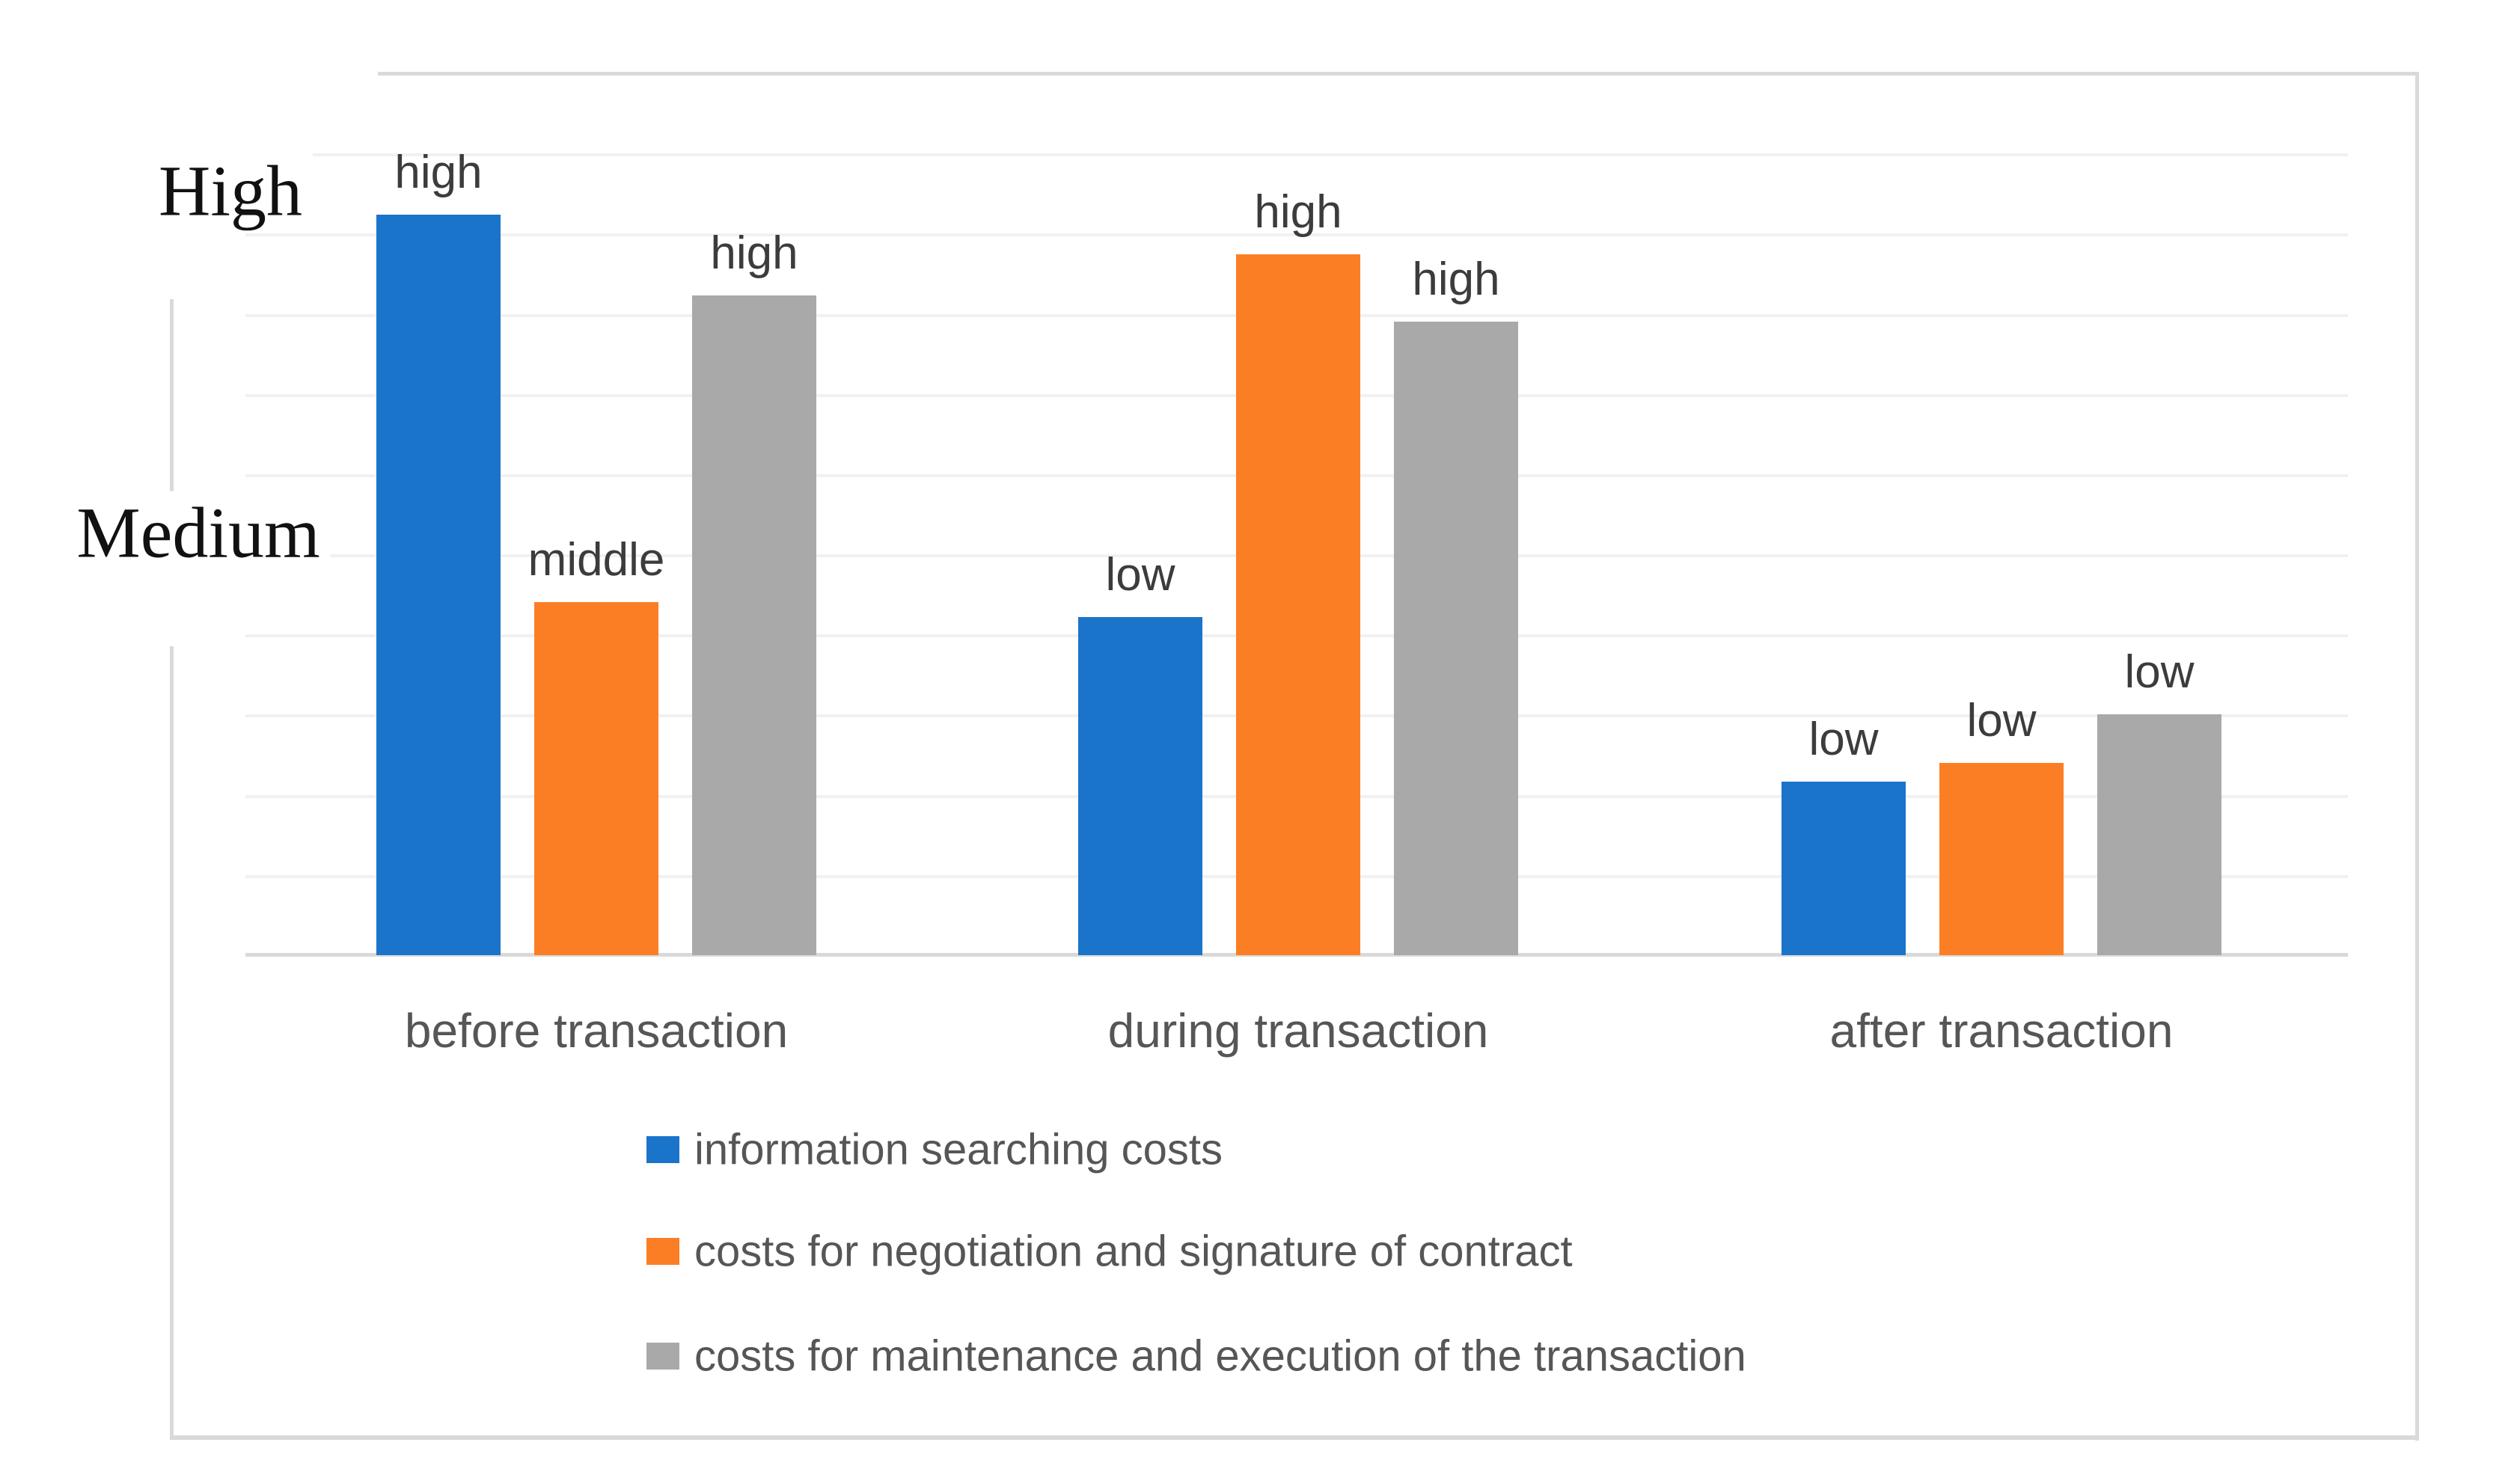 The height and width of the screenshot is (1478, 2520). What do you see at coordinates (596, 778) in the screenshot?
I see `bar-series1-category0` at bounding box center [596, 778].